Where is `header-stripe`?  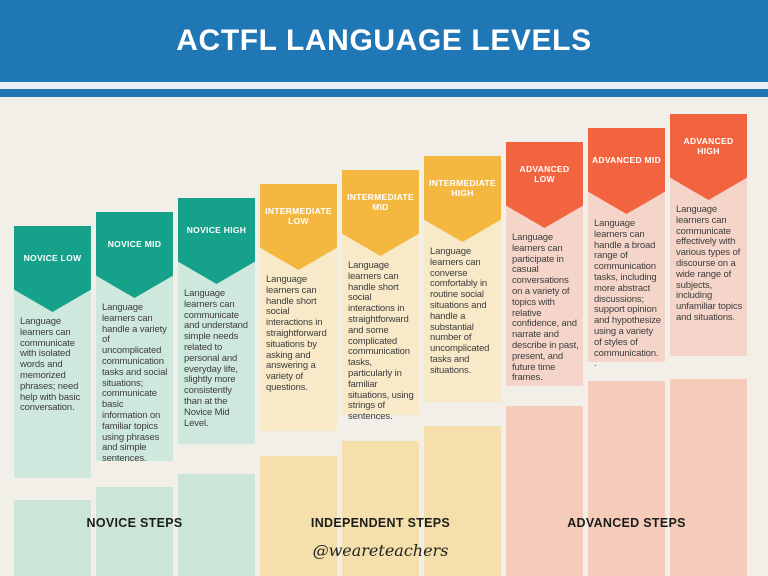
header-stripe is located at coordinates (384, 93).